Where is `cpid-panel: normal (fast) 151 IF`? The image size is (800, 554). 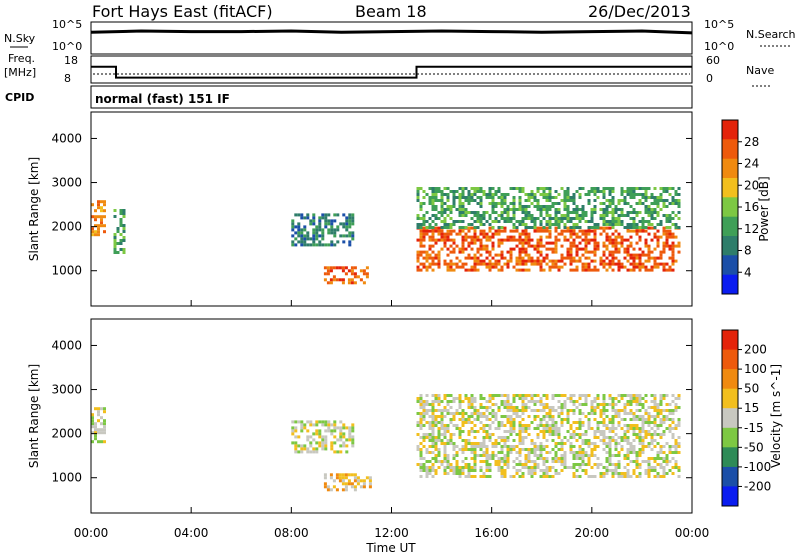 cpid-panel: normal (fast) 151 IF is located at coordinates (391, 97).